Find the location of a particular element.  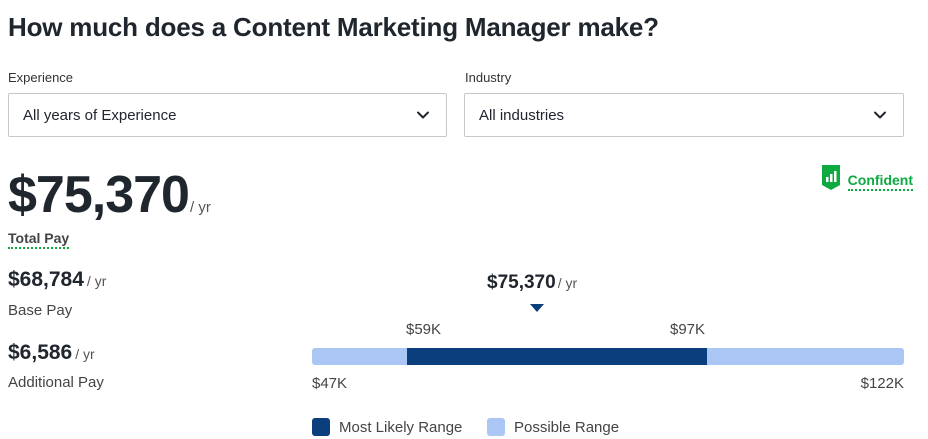

additional-pay-label: Additional Pay is located at coordinates (56, 382).